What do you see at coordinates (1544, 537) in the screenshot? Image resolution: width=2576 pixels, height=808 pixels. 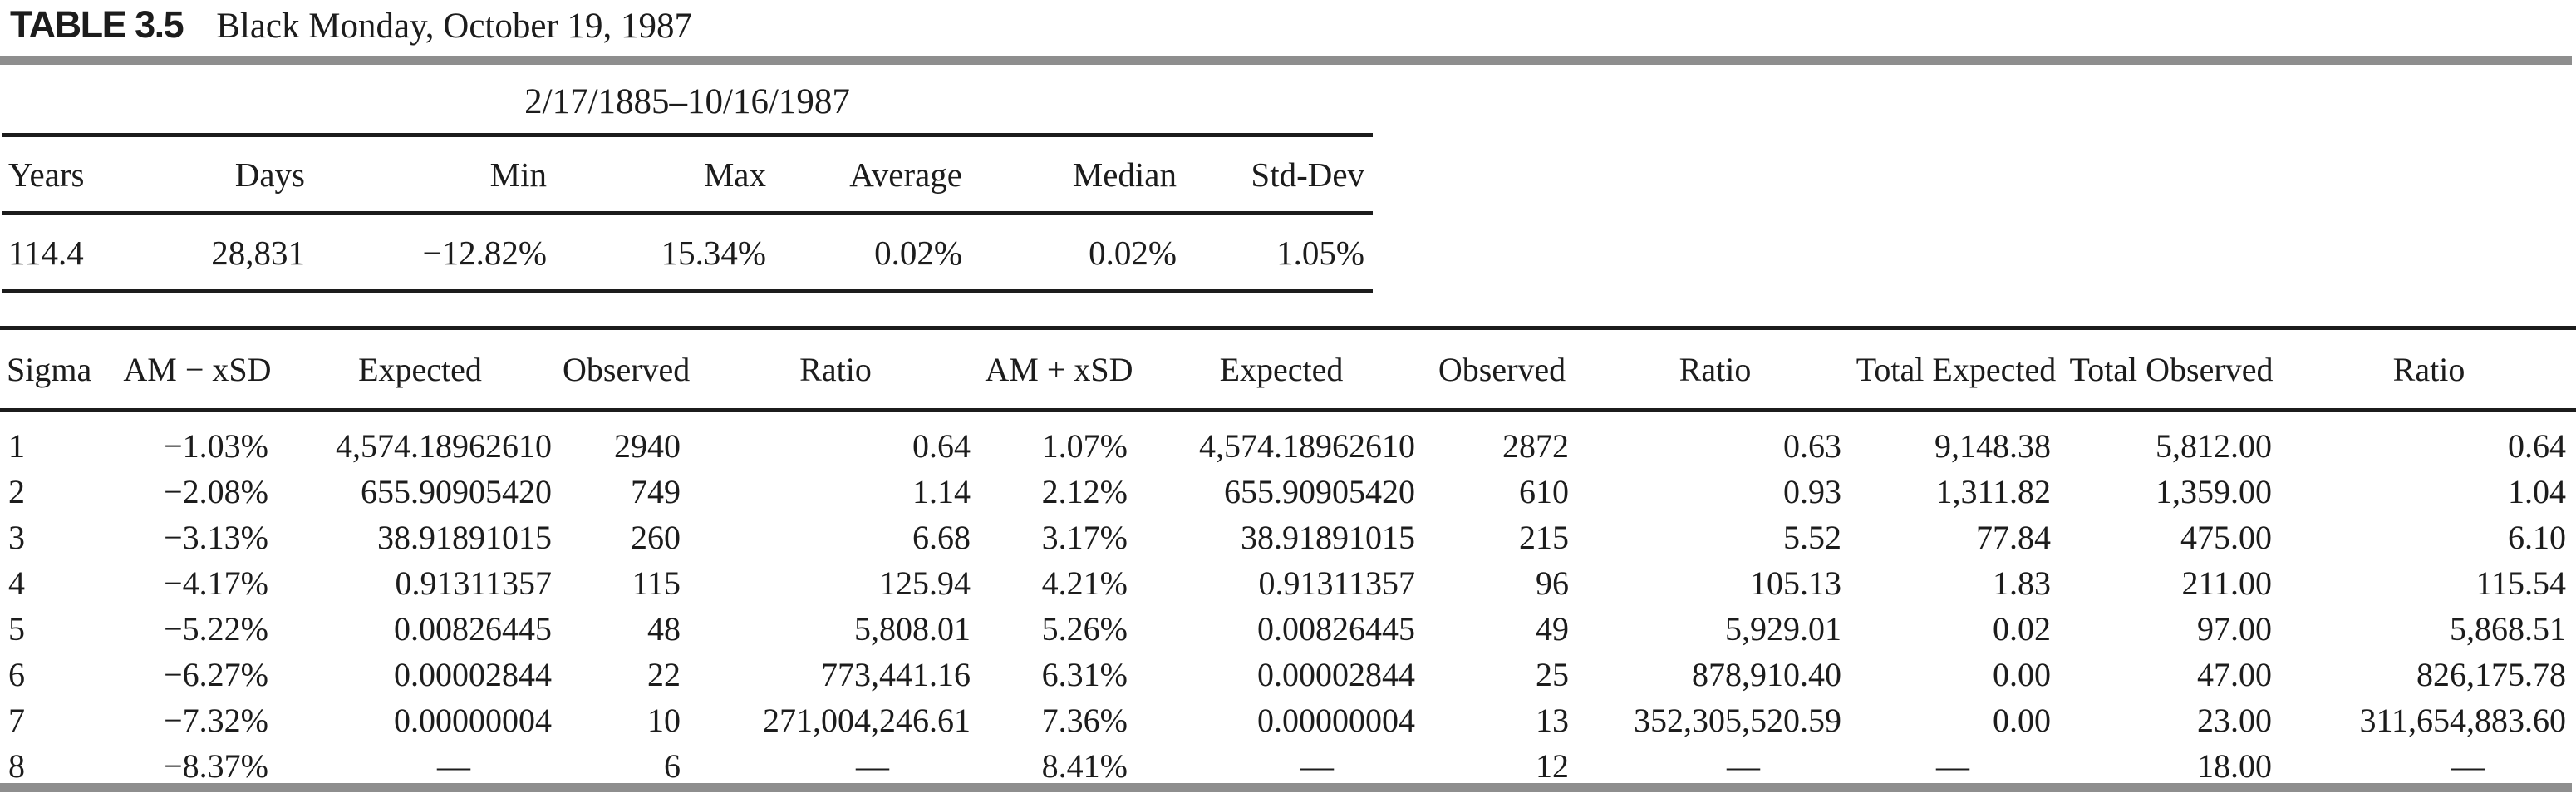 I see `cell: 215` at bounding box center [1544, 537].